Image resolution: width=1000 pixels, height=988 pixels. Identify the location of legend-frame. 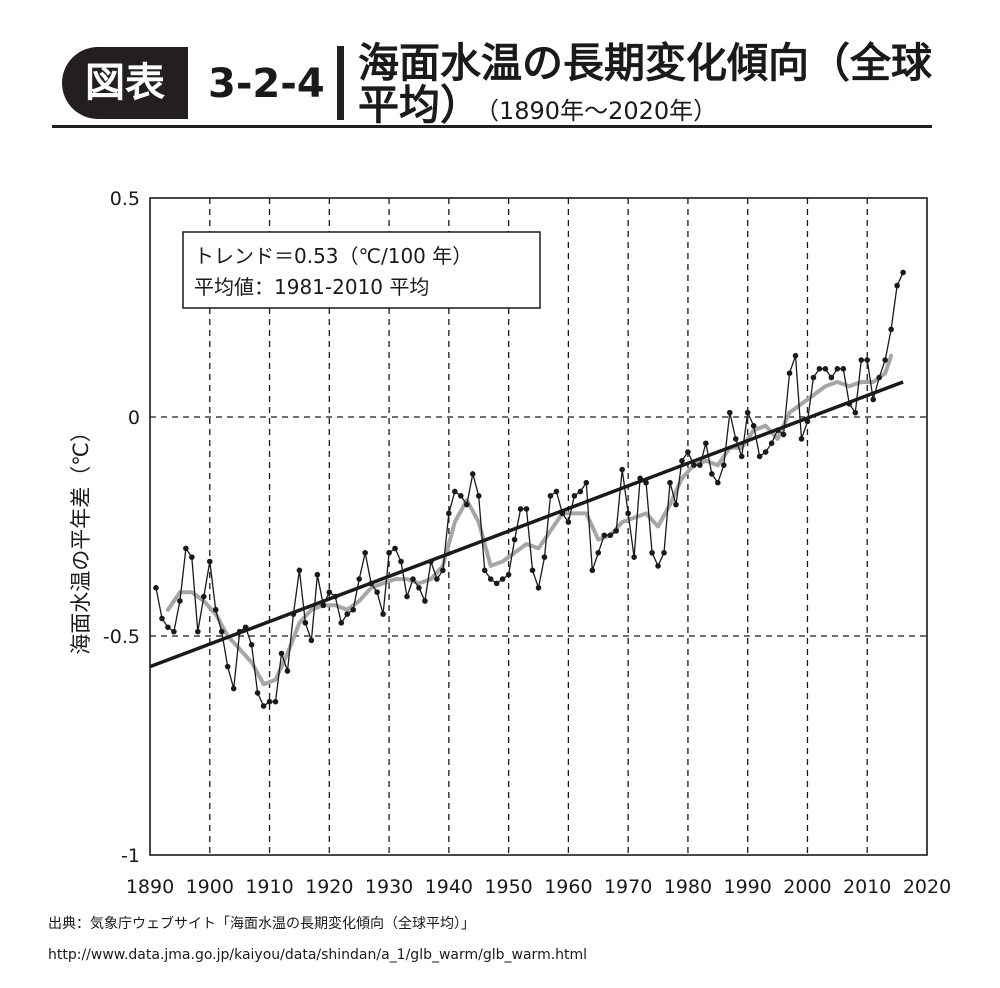
(361, 270).